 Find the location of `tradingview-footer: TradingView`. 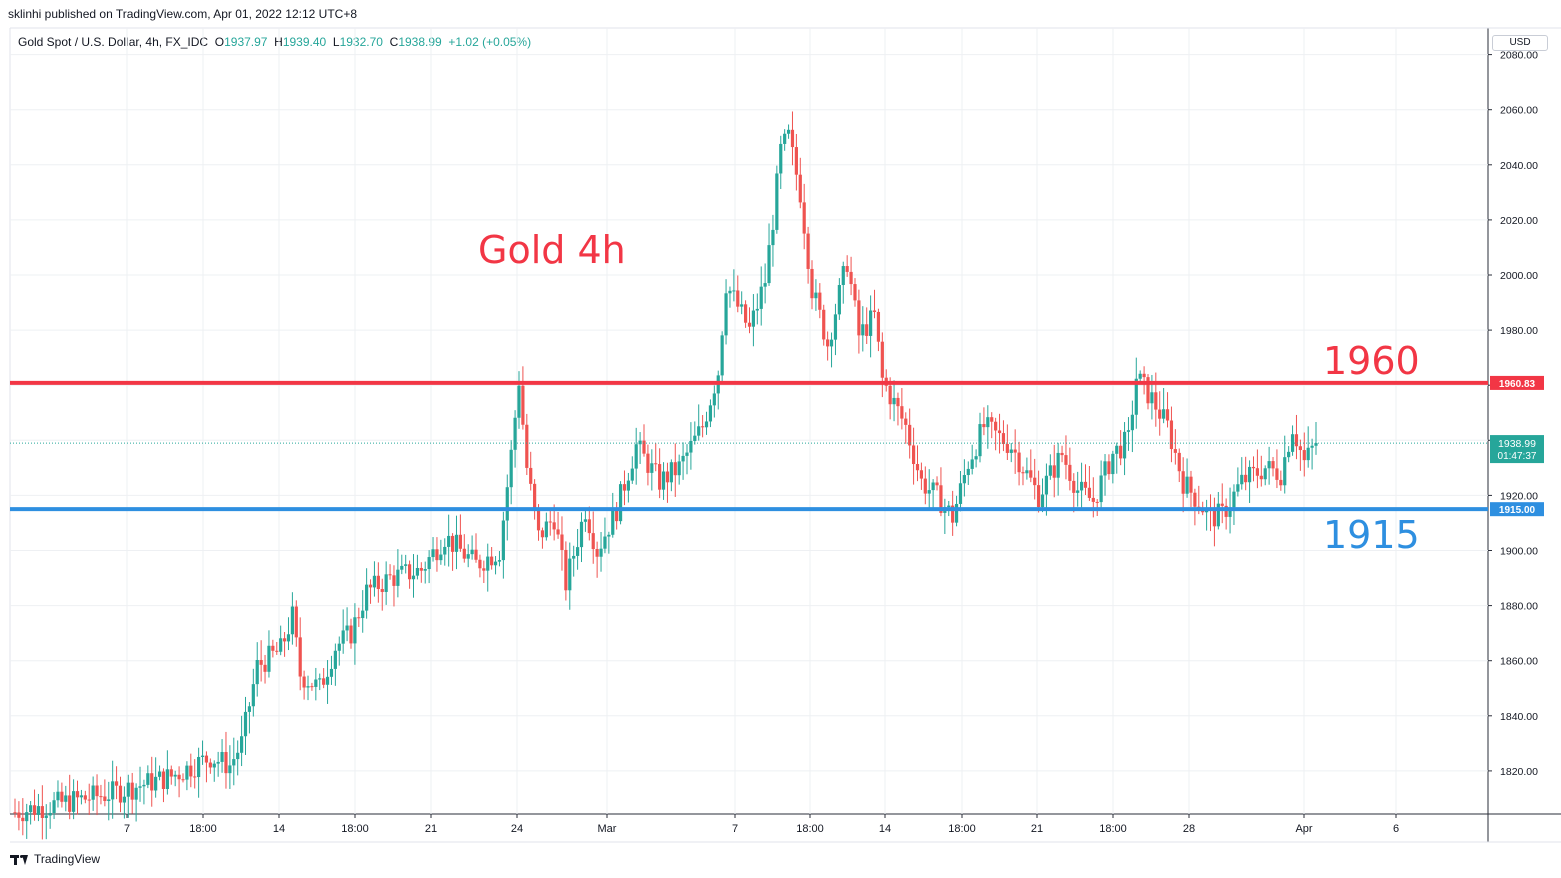

tradingview-footer: TradingView is located at coordinates (55, 859).